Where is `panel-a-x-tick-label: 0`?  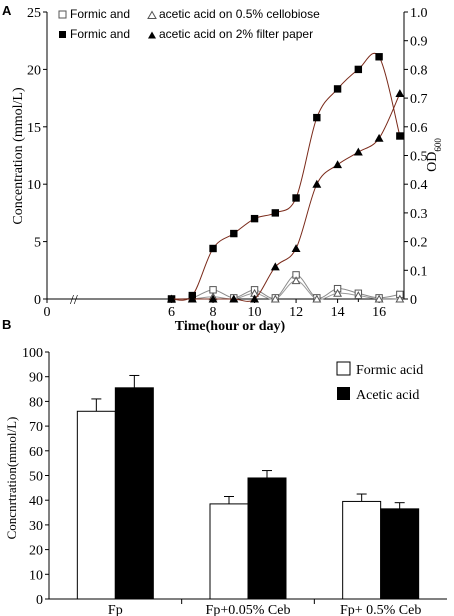 panel-a-x-tick-label: 0 is located at coordinates (47, 312).